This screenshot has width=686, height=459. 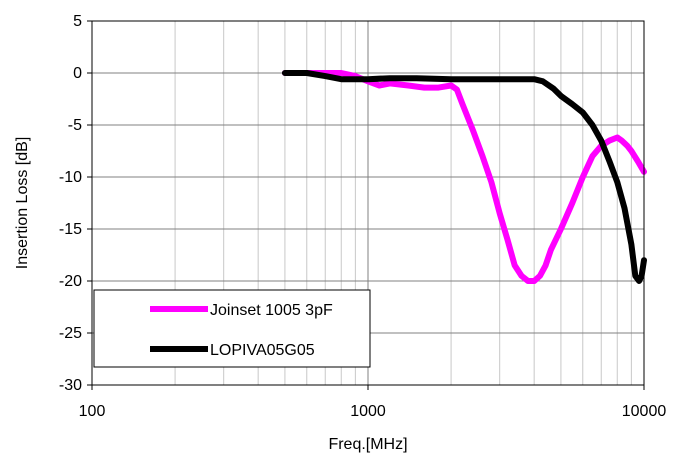 I want to click on y-tick-label: -5, so click(x=75, y=125).